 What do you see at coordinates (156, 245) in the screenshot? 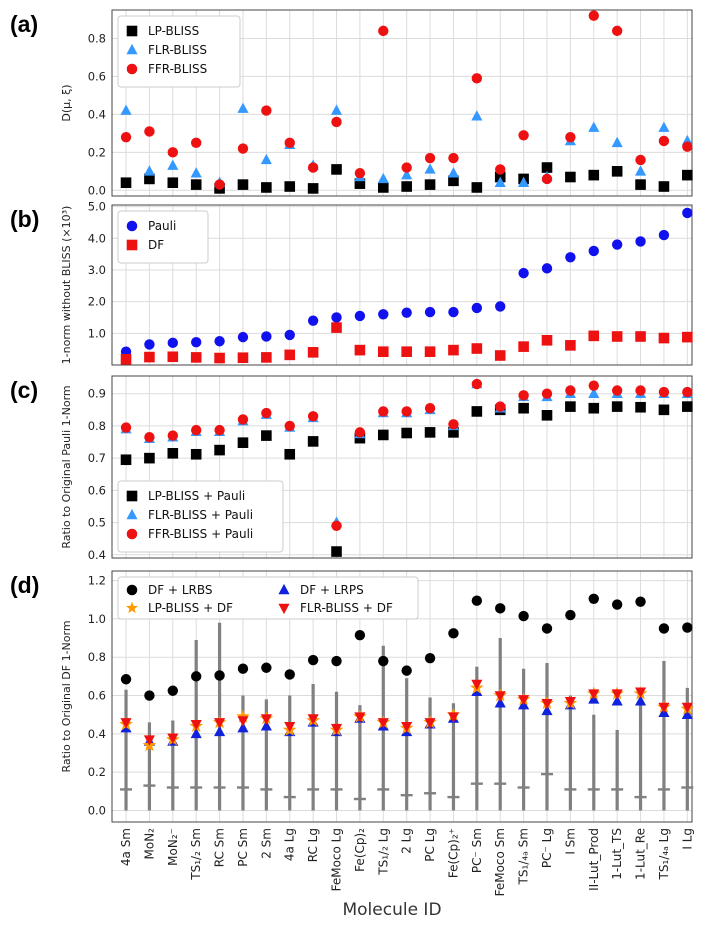
I see `legend-label: DF` at bounding box center [156, 245].